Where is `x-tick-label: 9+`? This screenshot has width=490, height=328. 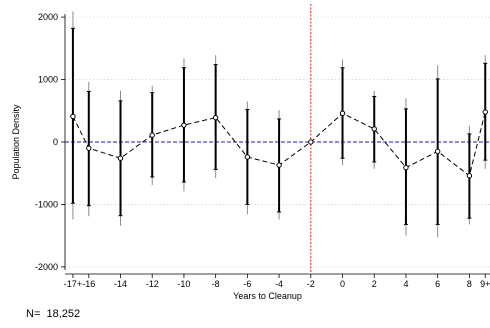
x-tick-label: 9+ is located at coordinates (485, 284).